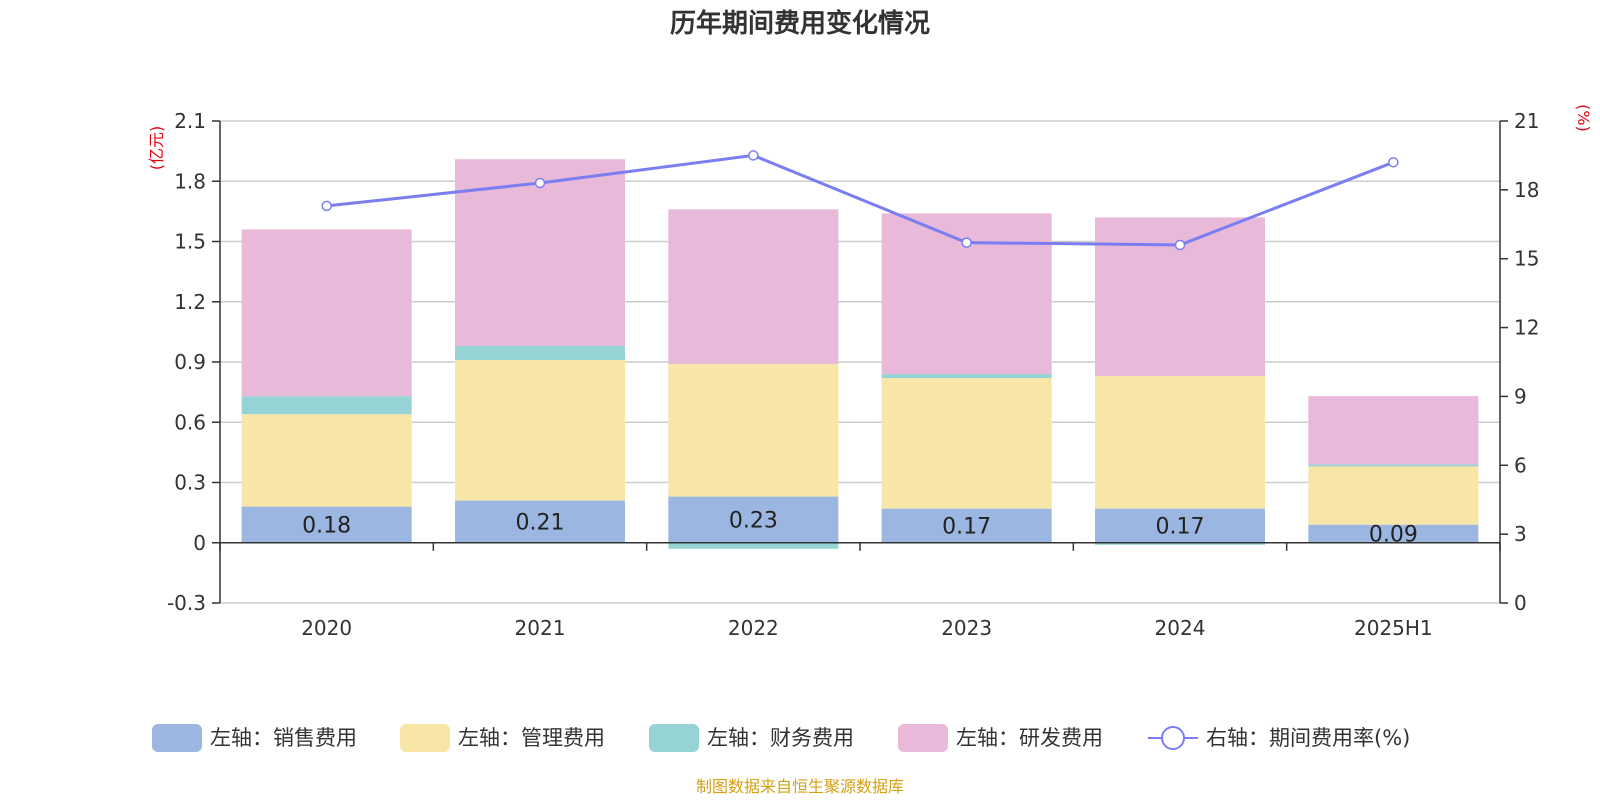  I want to click on expense-rate-point-2023, so click(966, 242).